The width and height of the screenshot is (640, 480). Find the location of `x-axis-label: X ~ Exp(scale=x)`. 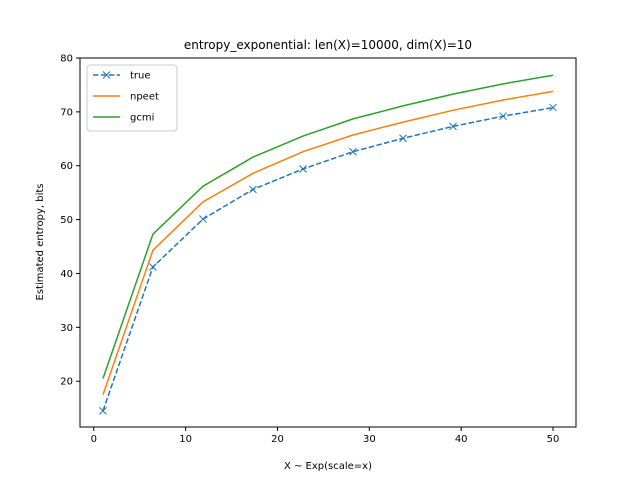

x-axis-label: X ~ Exp(scale=x) is located at coordinates (328, 466).